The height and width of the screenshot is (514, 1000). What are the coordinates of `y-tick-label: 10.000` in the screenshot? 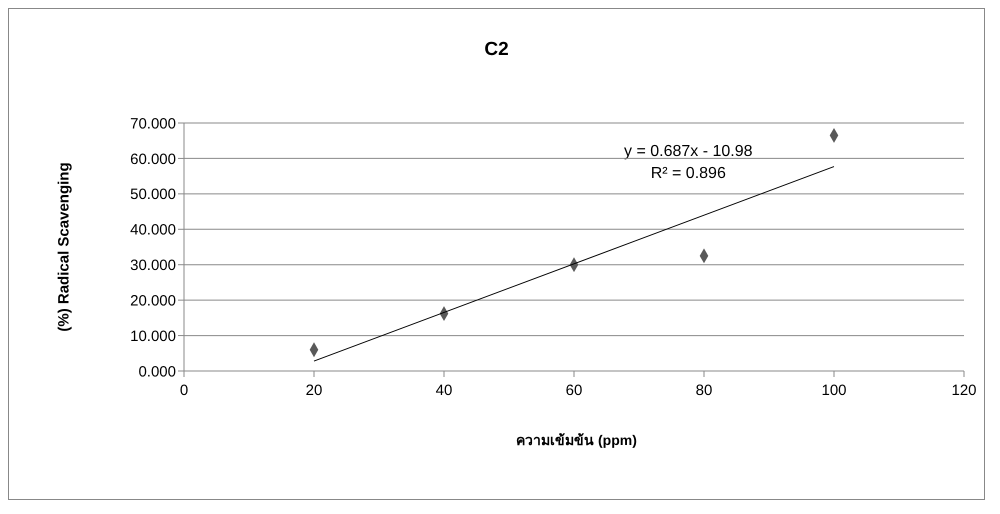 It's located at (153, 336).